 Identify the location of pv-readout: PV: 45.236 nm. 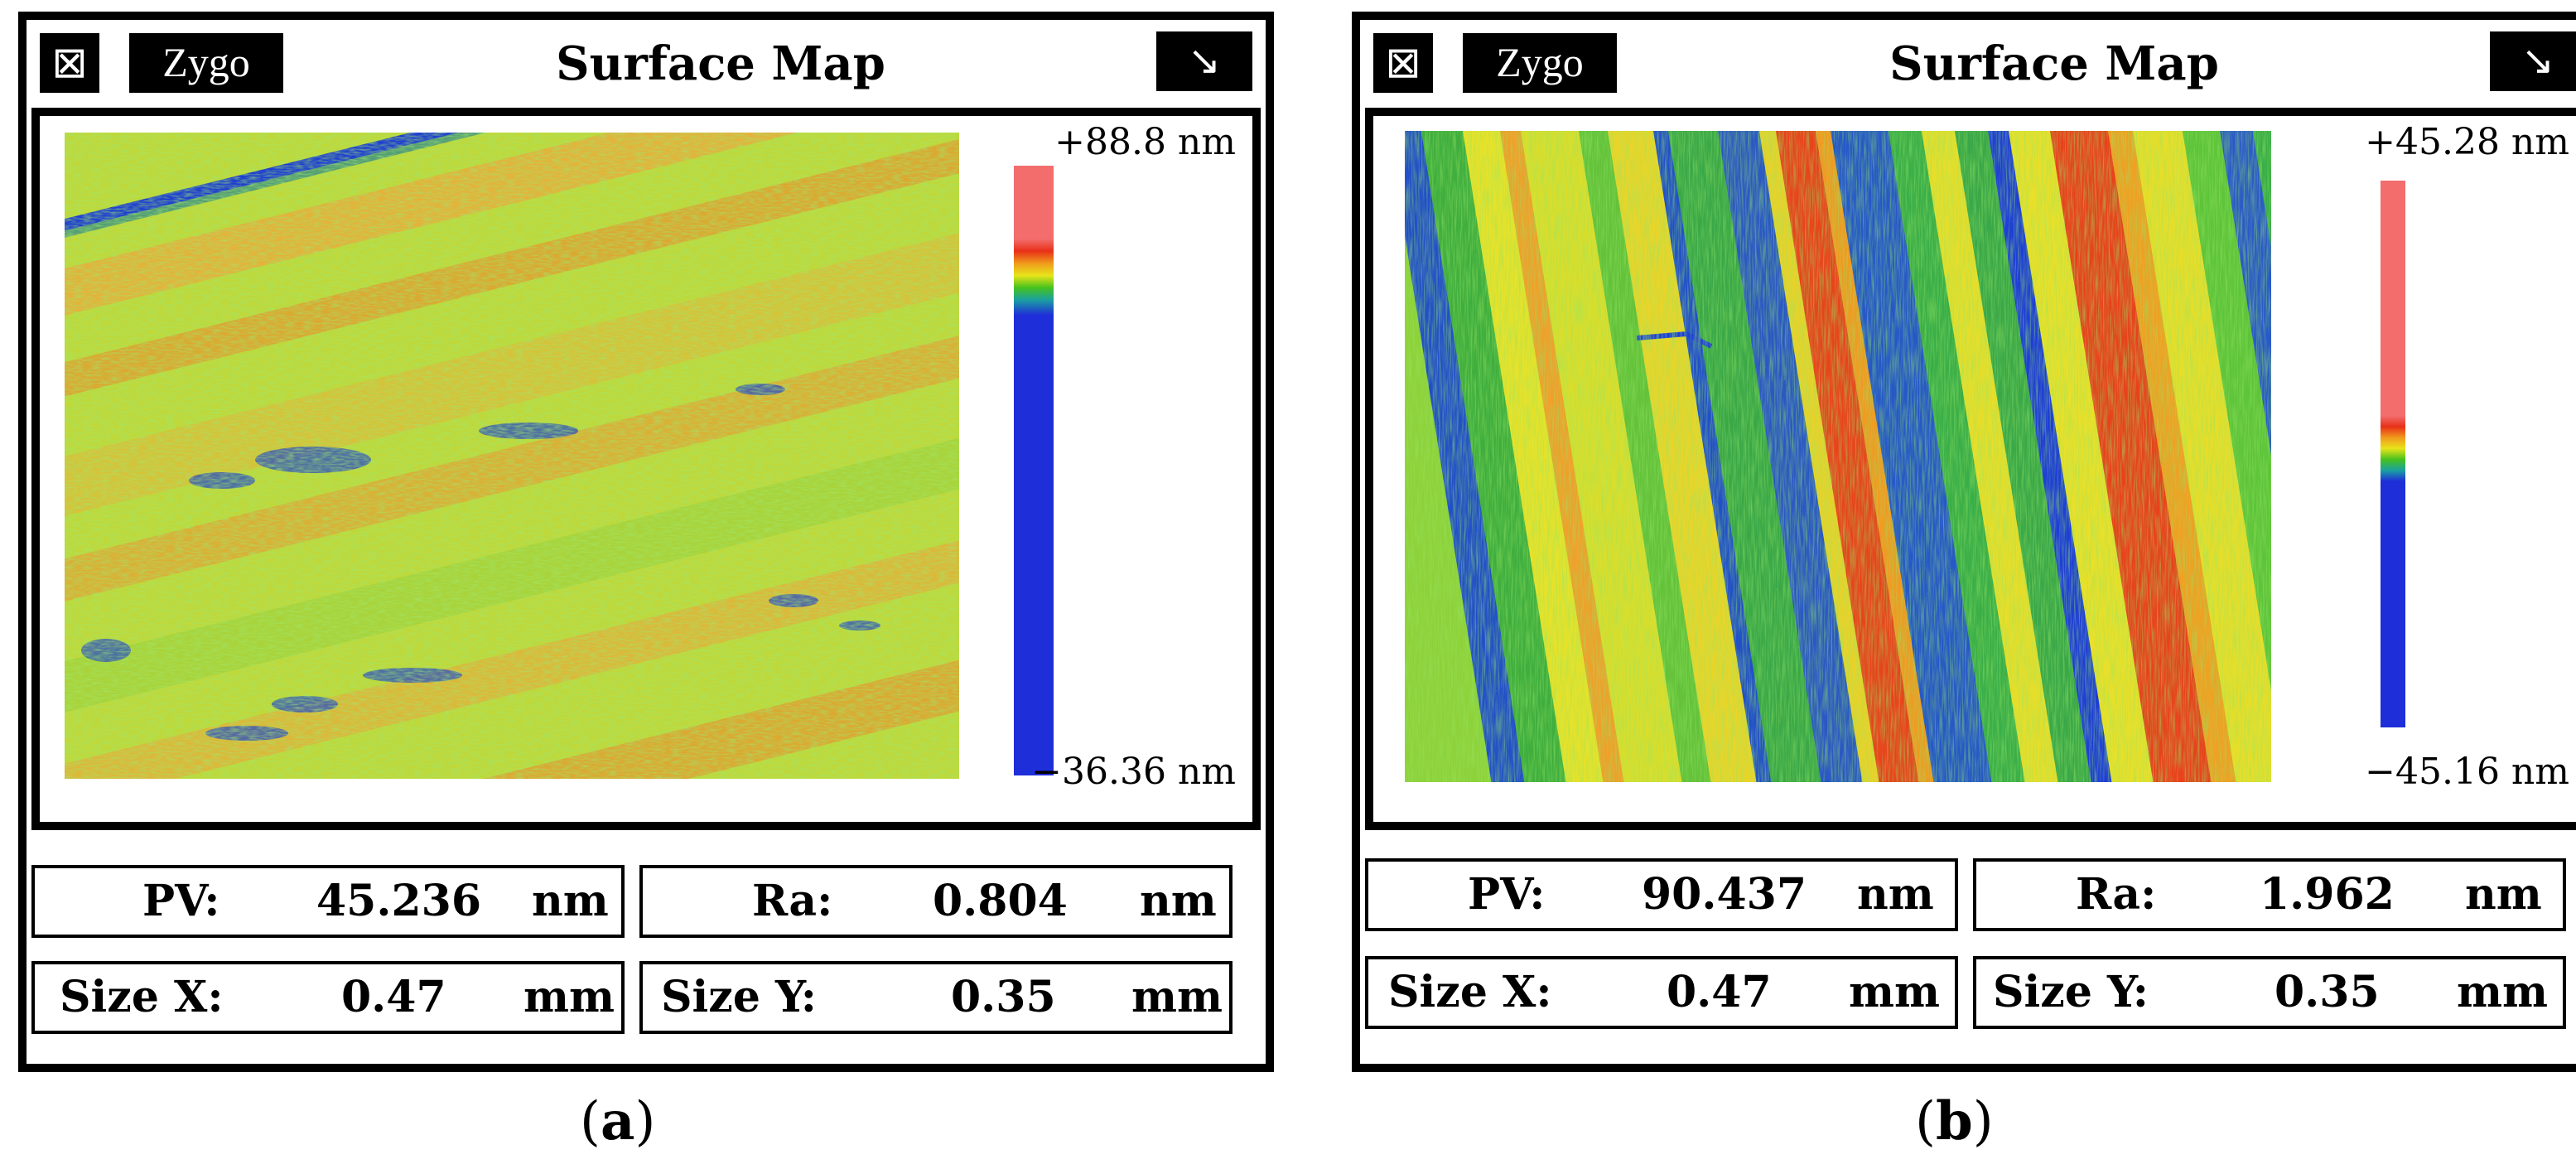
(328, 901).